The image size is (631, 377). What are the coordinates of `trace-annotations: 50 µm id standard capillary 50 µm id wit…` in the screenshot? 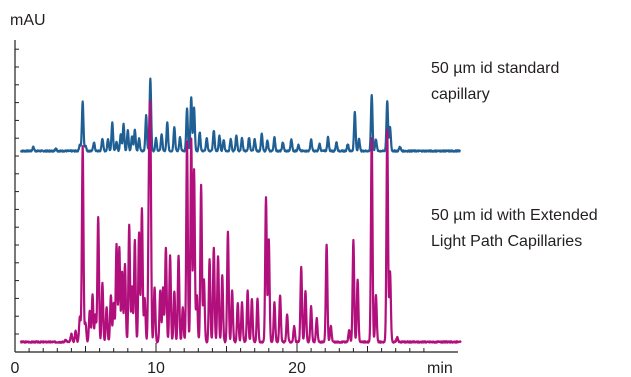 It's located at (514, 155).